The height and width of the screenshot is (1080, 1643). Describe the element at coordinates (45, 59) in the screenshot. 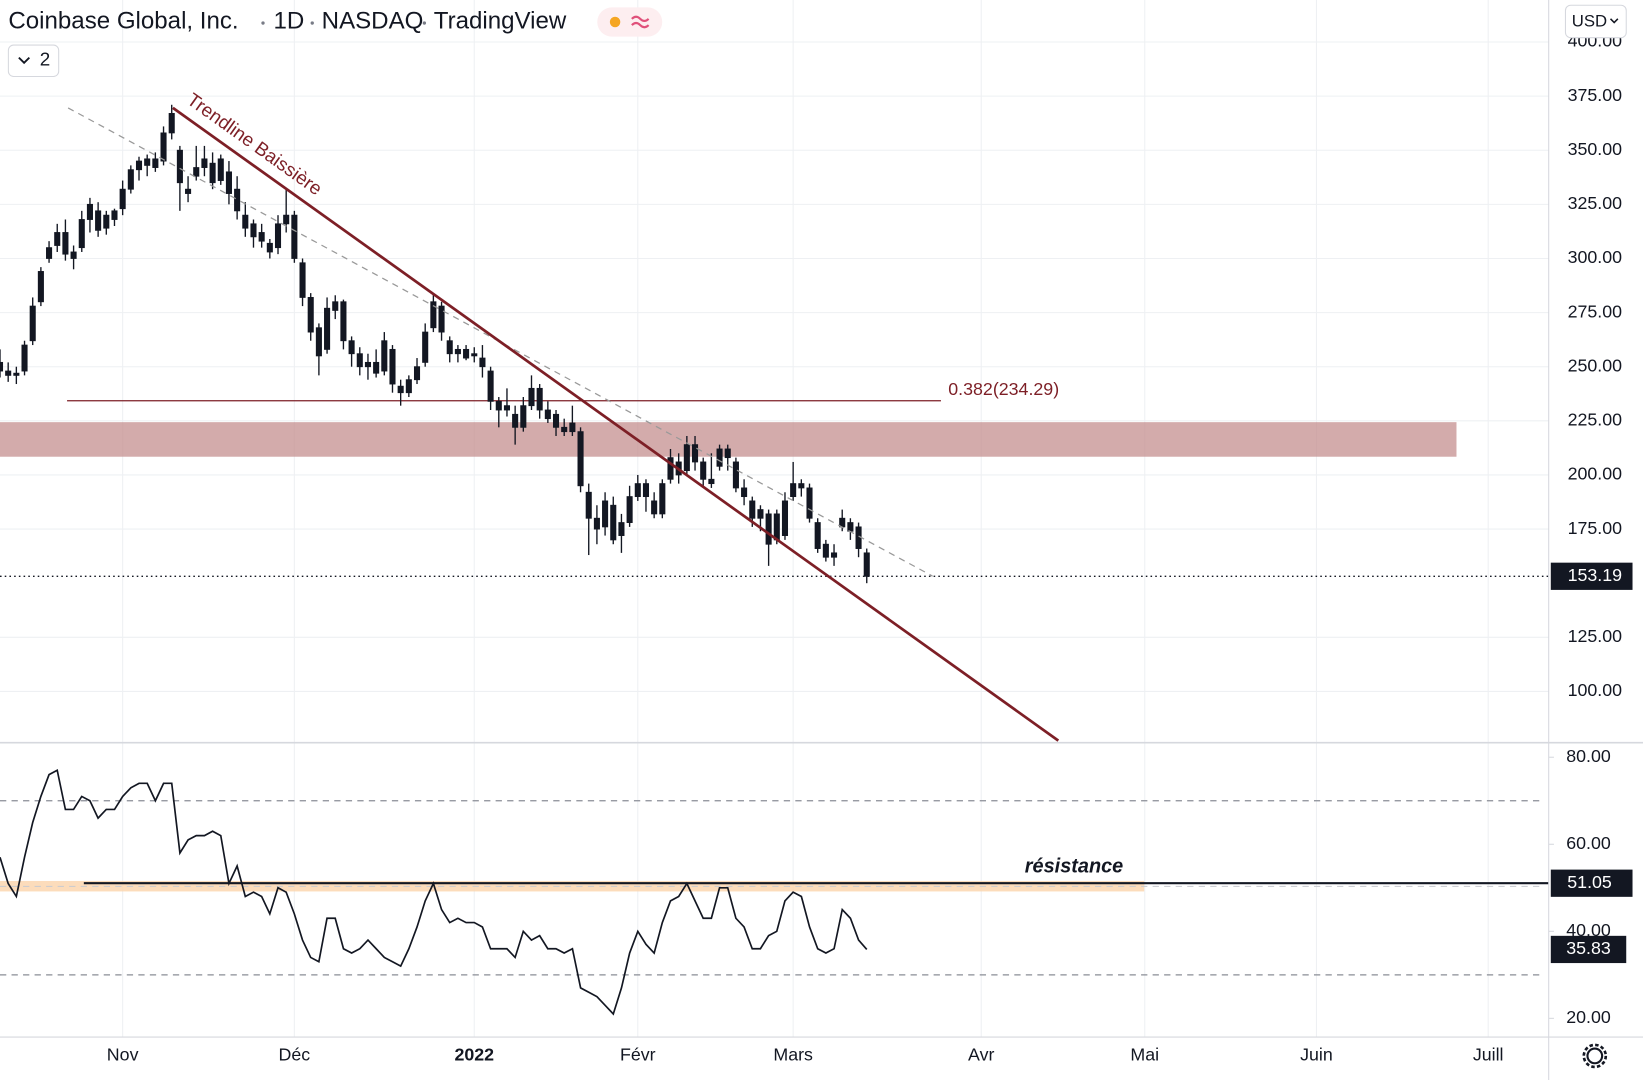

I see `indicators-count: 2` at that location.